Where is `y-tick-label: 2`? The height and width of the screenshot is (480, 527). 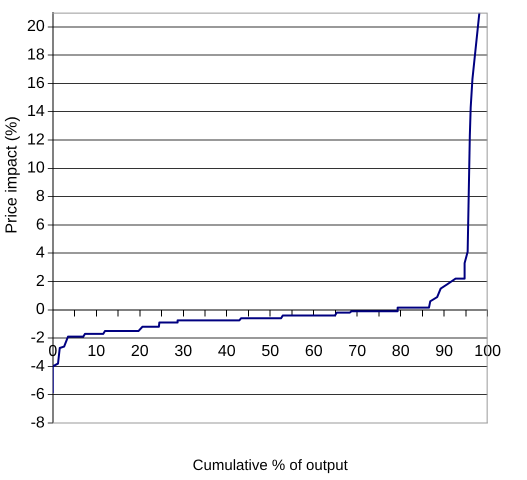
y-tick-label: 2 is located at coordinates (40, 281).